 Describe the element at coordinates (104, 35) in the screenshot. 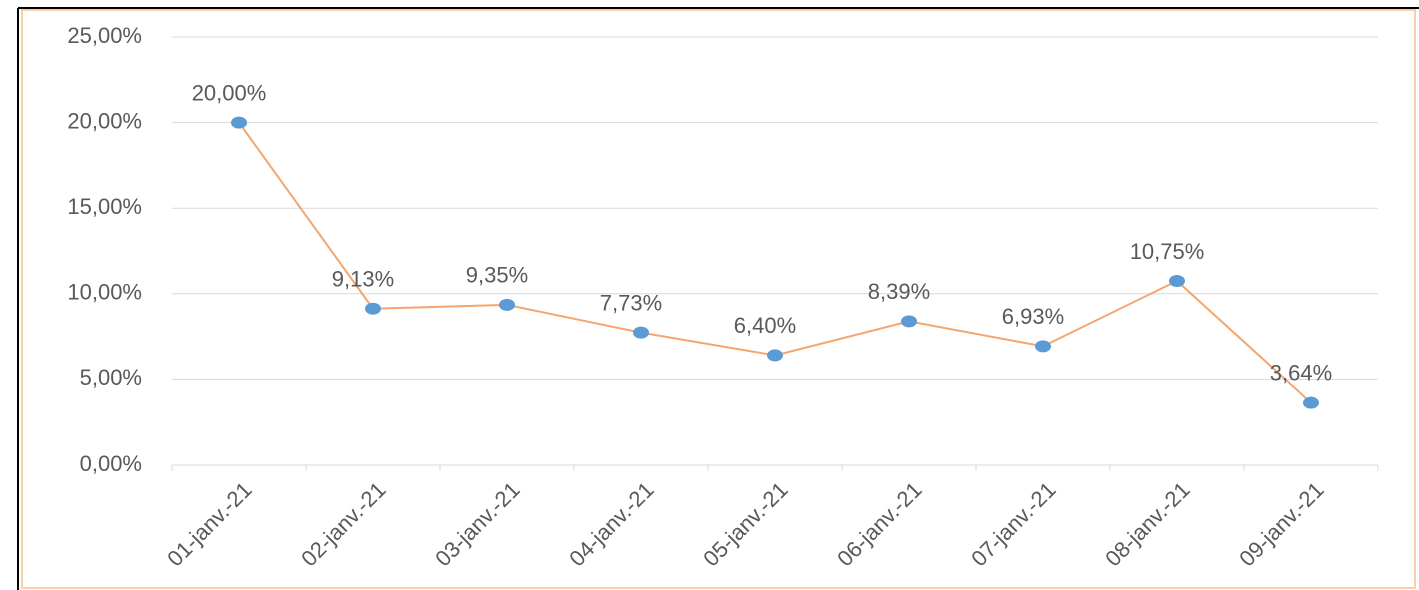

I see `y-tick-label: 25,00%` at that location.